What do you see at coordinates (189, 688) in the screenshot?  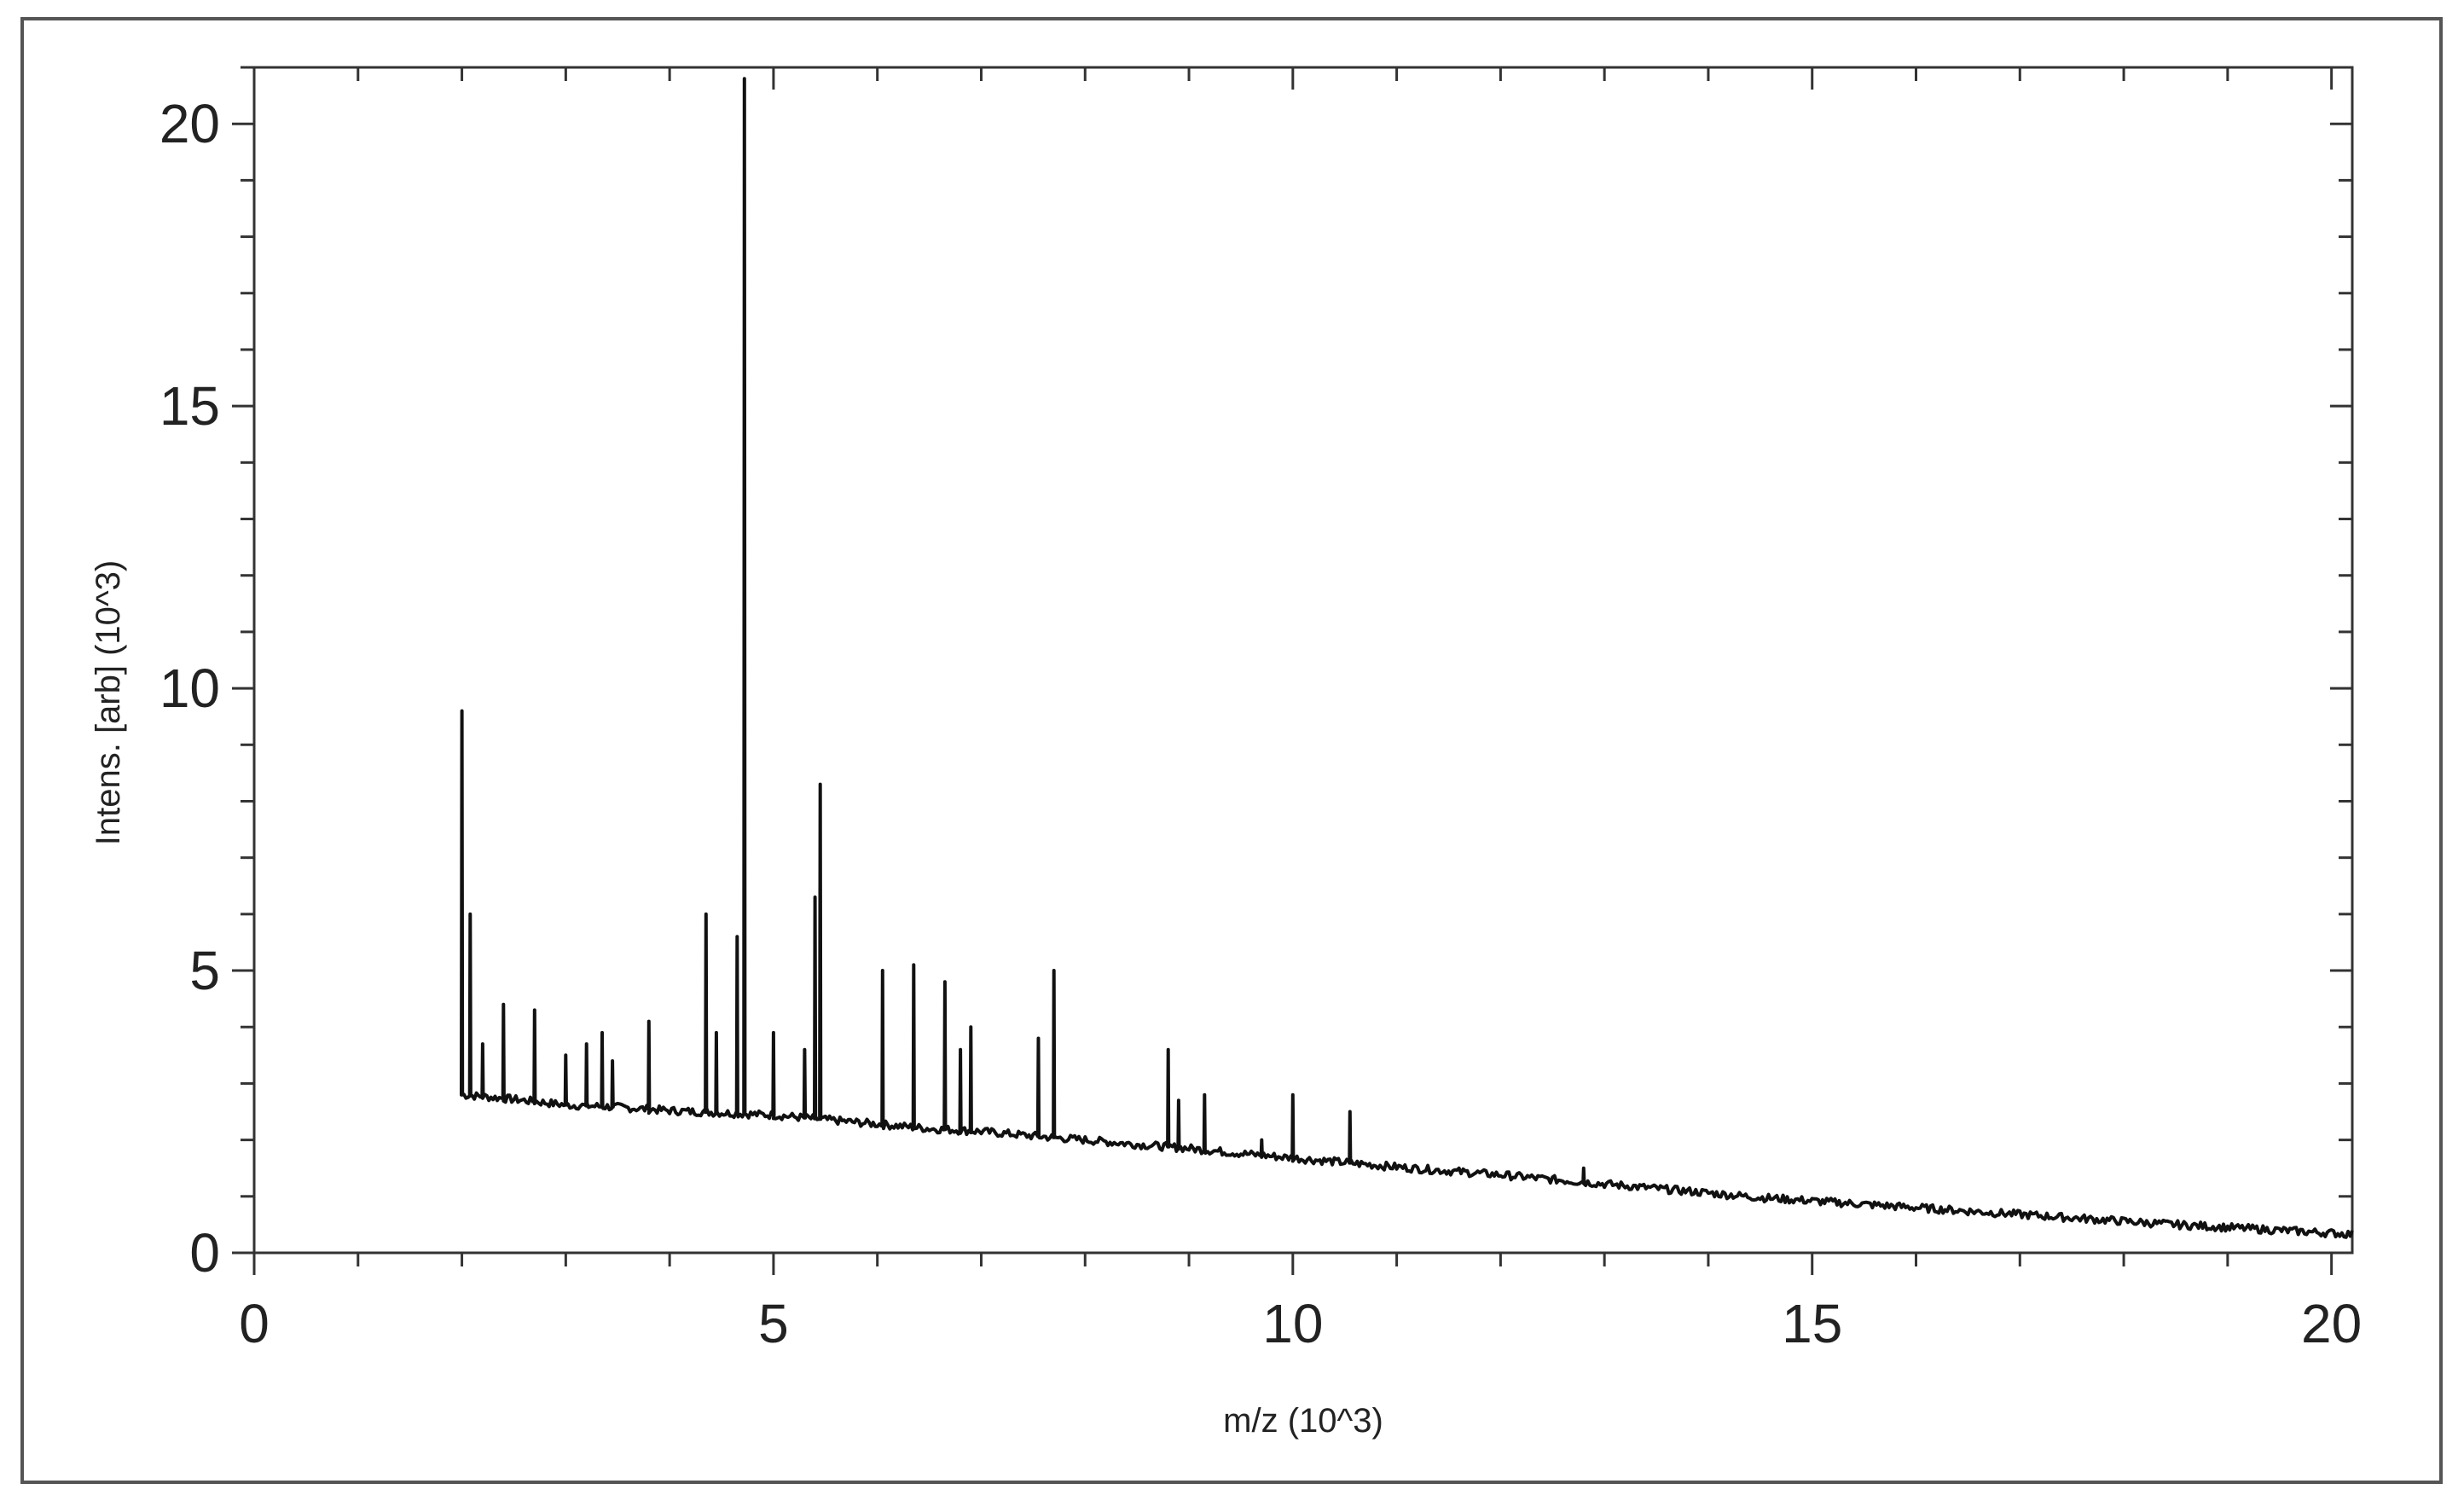 I see `y-tick-label: 10` at bounding box center [189, 688].